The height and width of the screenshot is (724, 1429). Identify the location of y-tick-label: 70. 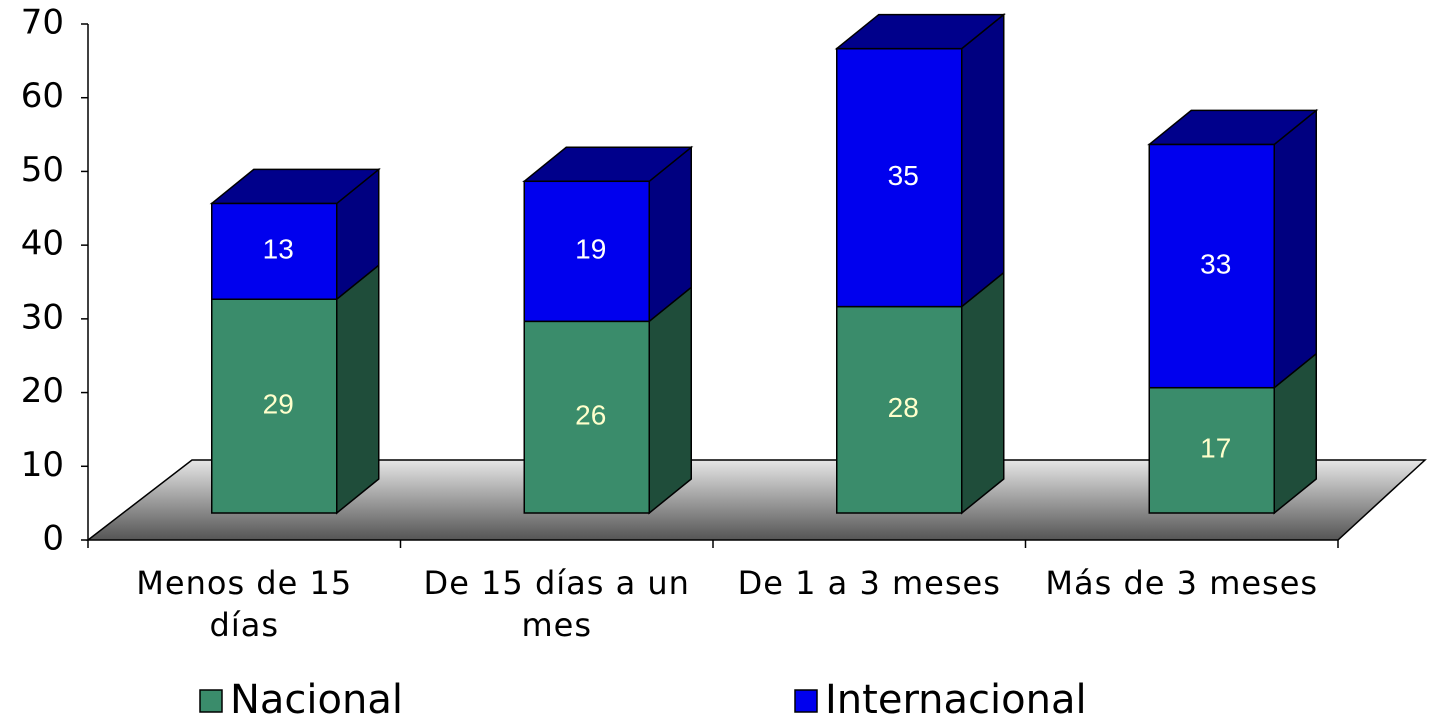
(42, 23).